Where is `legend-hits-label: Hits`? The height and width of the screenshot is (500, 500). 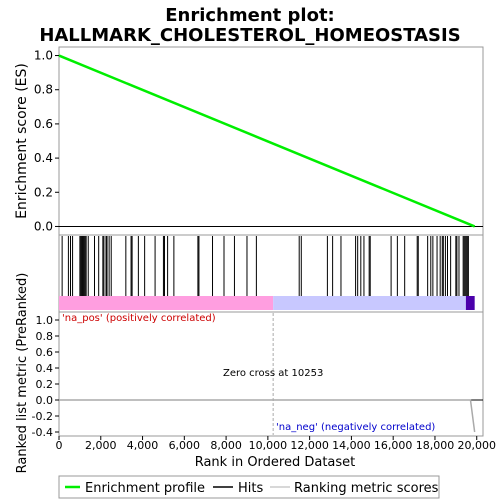
legend-hits-label: Hits is located at coordinates (250, 488).